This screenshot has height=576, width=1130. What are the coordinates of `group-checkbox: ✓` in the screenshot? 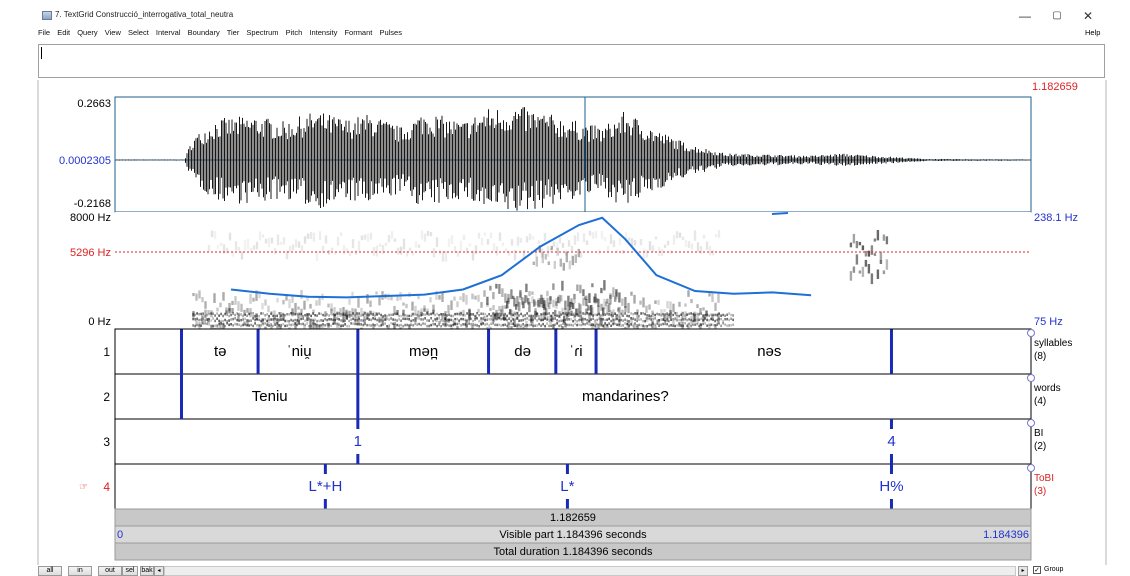 It's located at (1037, 570).